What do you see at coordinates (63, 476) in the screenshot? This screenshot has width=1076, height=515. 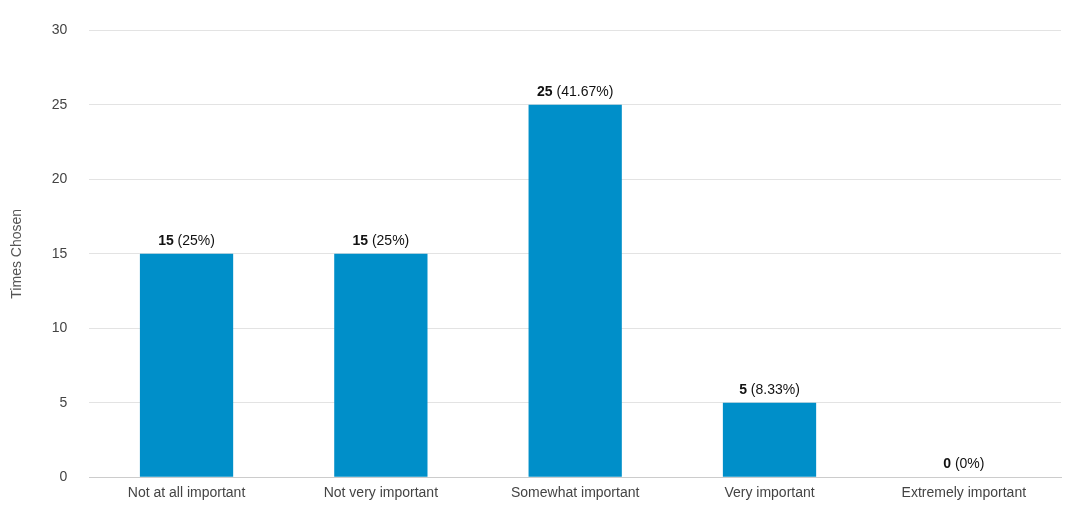 I see `y-tick-label: 0` at bounding box center [63, 476].